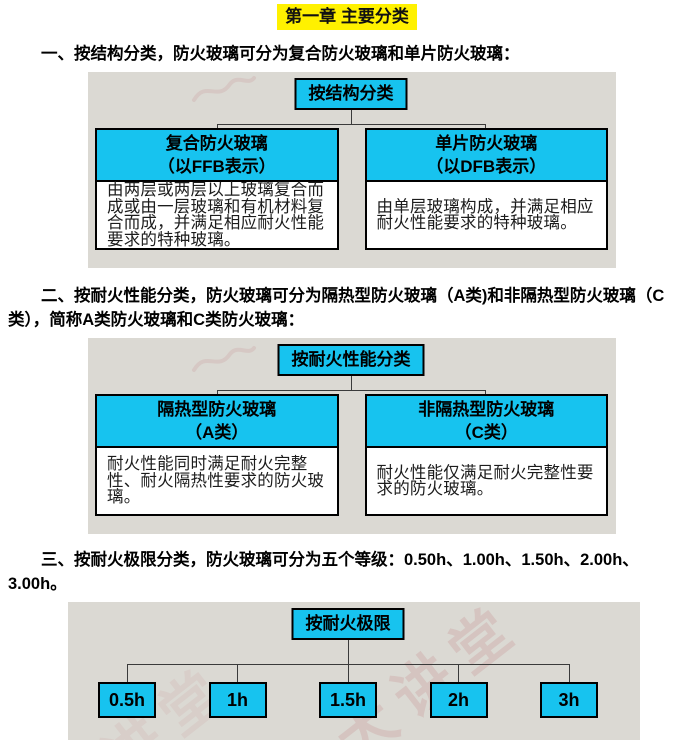  What do you see at coordinates (486, 432) in the screenshot?
I see `diagram2-child2-subtitle: （C类）` at bounding box center [486, 432].